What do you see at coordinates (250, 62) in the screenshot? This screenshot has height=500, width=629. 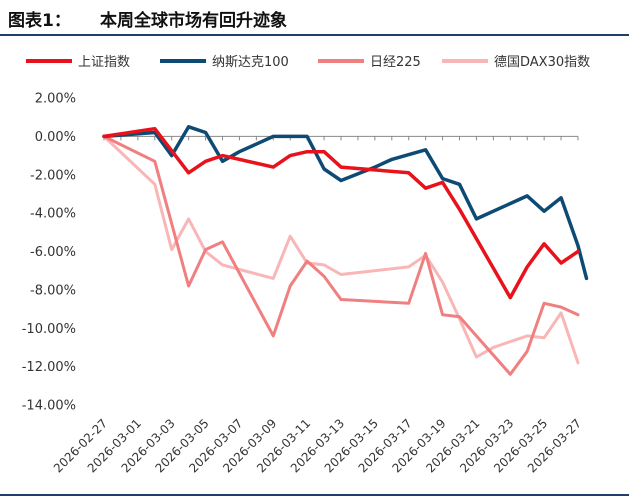 I see `legend-label: 纳斯达克100` at bounding box center [250, 62].